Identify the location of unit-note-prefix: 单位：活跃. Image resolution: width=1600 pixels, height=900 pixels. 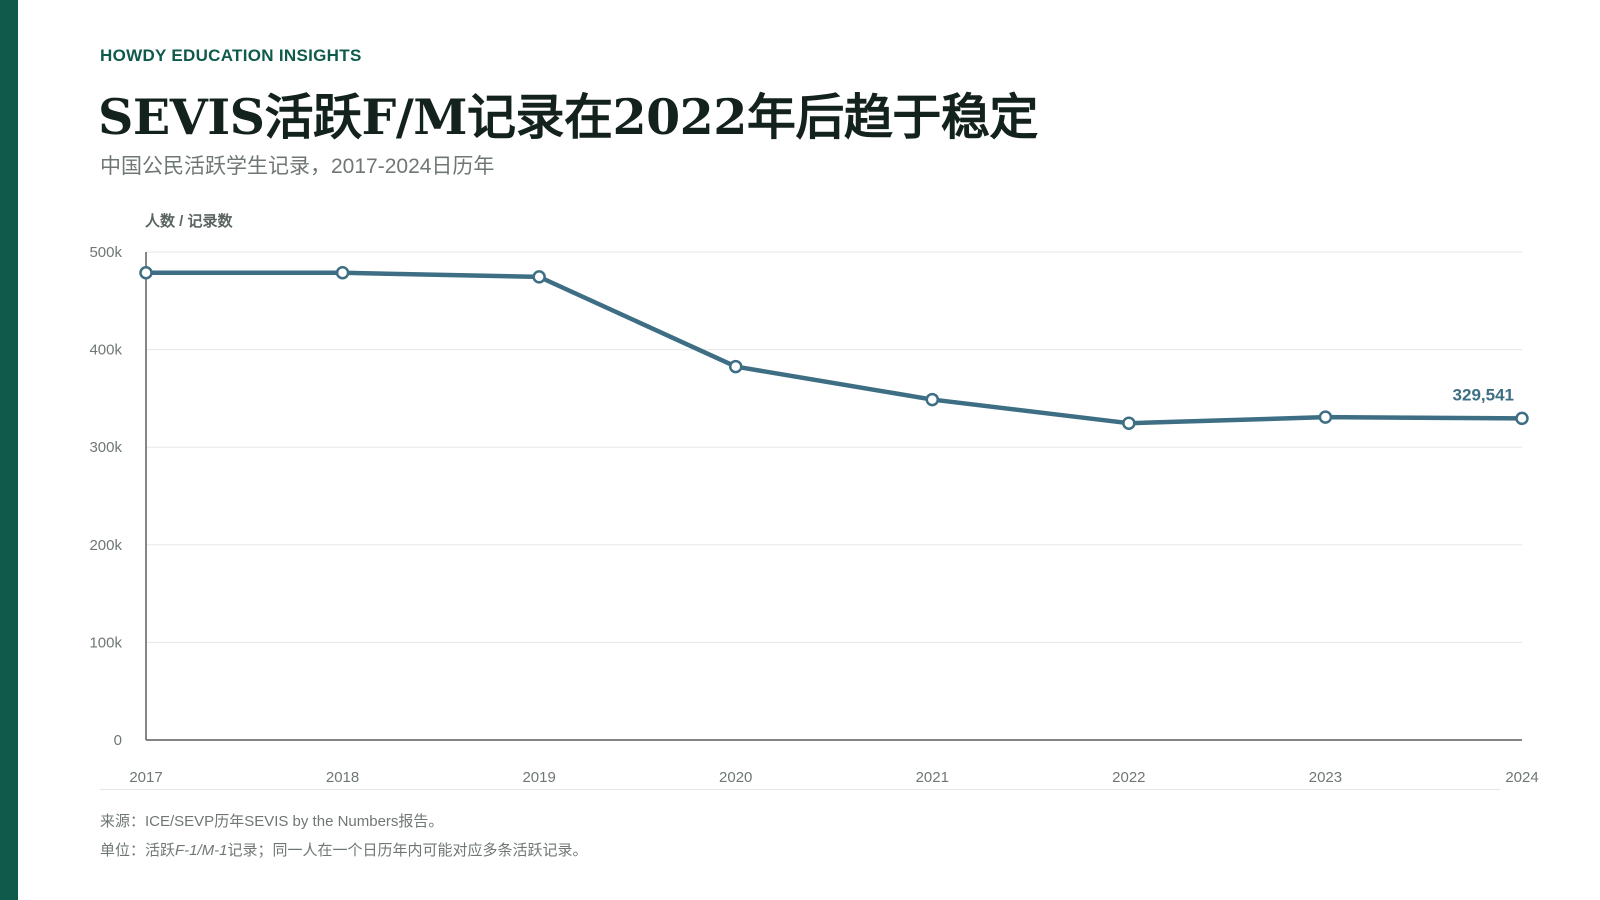
(138, 850).